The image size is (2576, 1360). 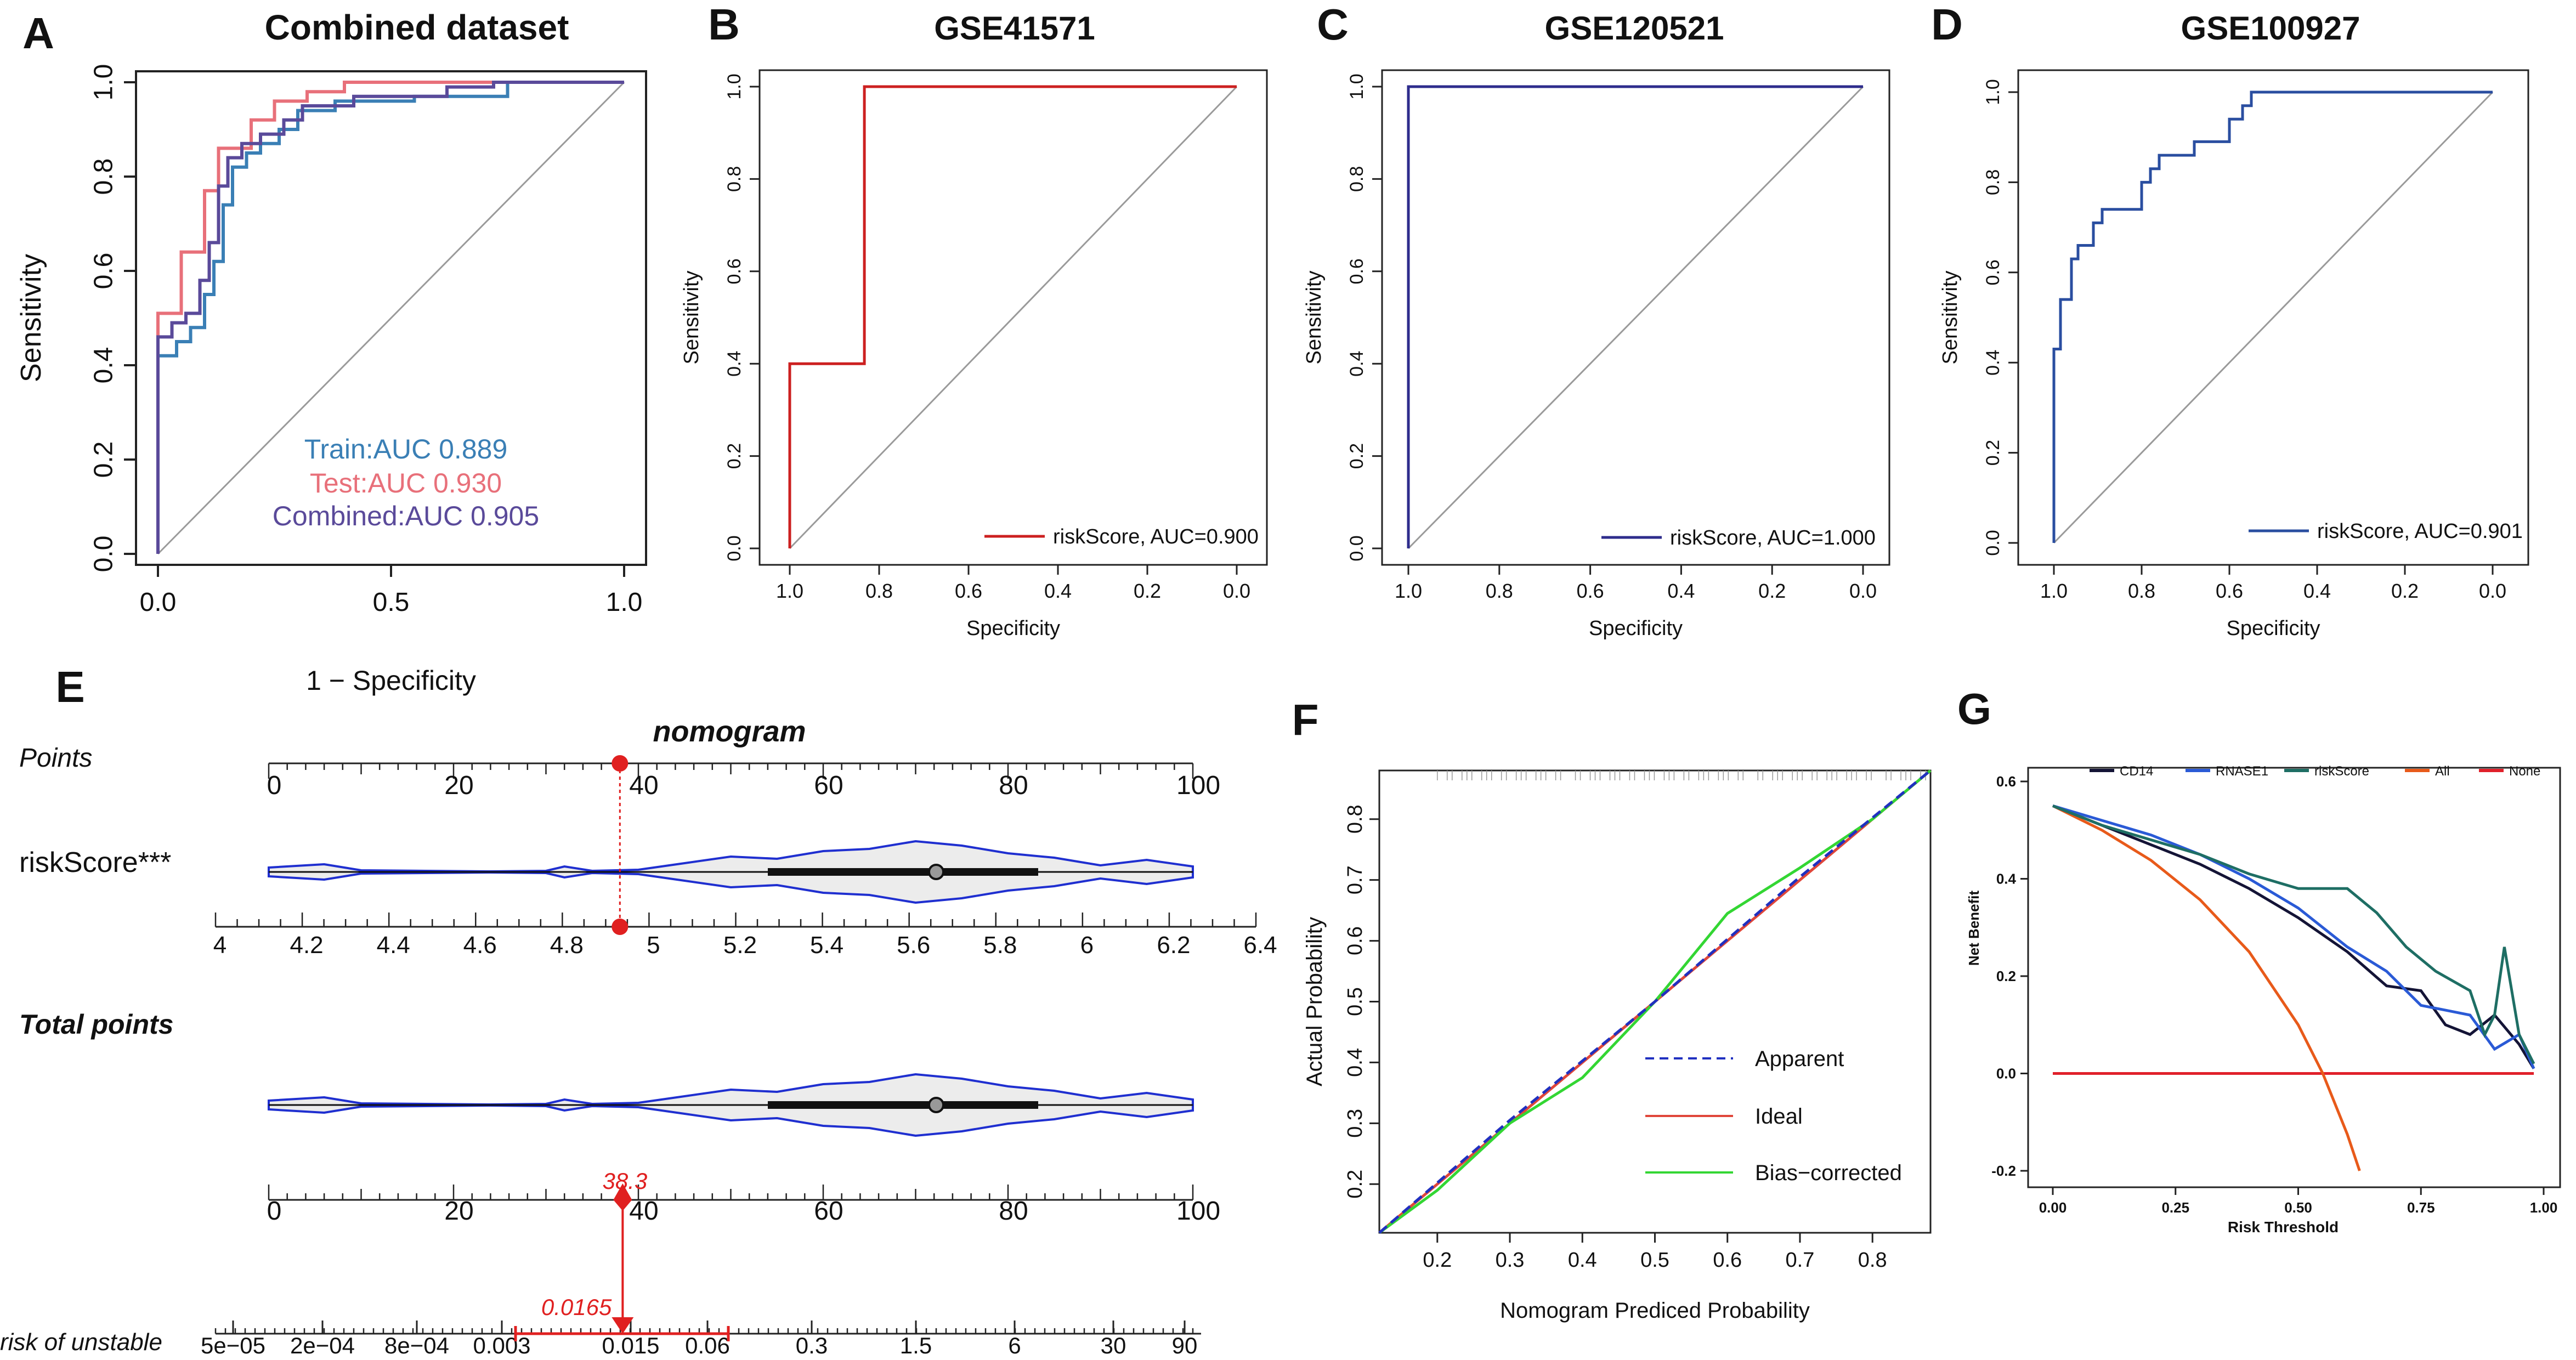 I want to click on nomogram-riskscore-tick-label: 5.2, so click(x=740, y=945).